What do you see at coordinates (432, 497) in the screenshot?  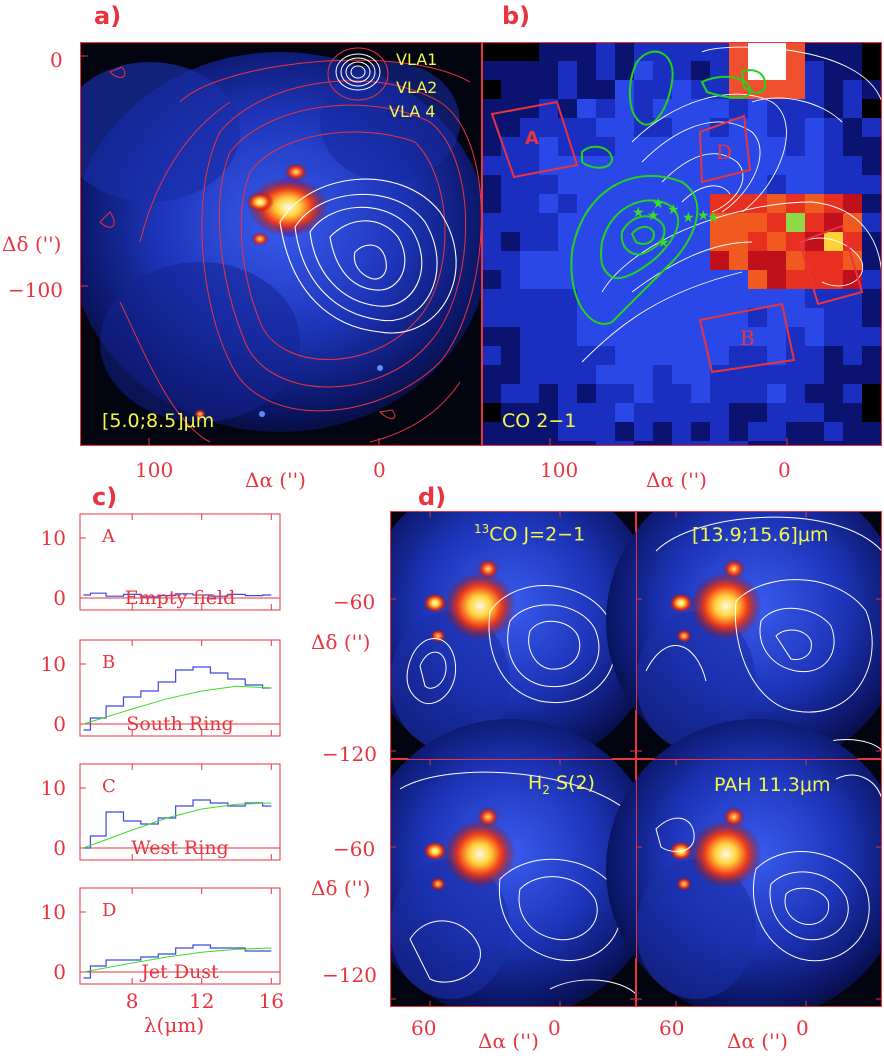 I see `panel-d-letter: d)` at bounding box center [432, 497].